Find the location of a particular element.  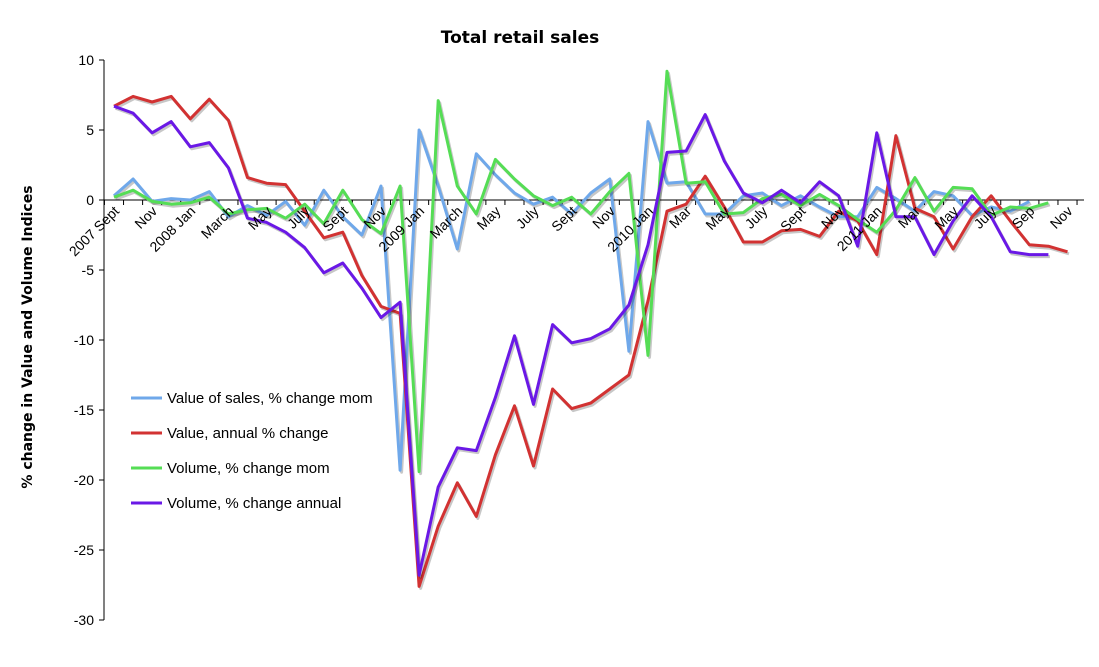

y-tick-label: 0 is located at coordinates (90, 200).